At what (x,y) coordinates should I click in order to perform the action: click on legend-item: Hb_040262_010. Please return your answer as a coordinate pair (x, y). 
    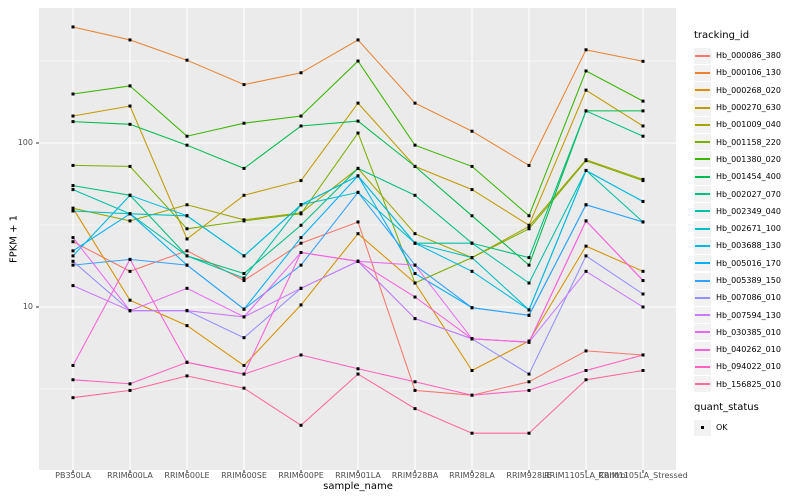
    Looking at the image, I should click on (746, 349).